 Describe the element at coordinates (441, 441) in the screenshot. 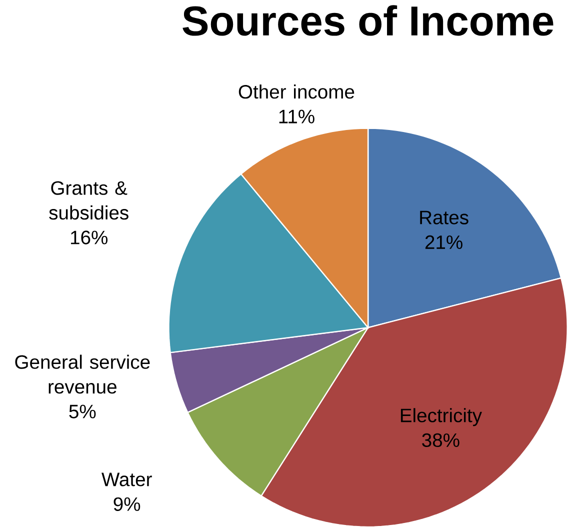

I see `data-label: 38%` at that location.